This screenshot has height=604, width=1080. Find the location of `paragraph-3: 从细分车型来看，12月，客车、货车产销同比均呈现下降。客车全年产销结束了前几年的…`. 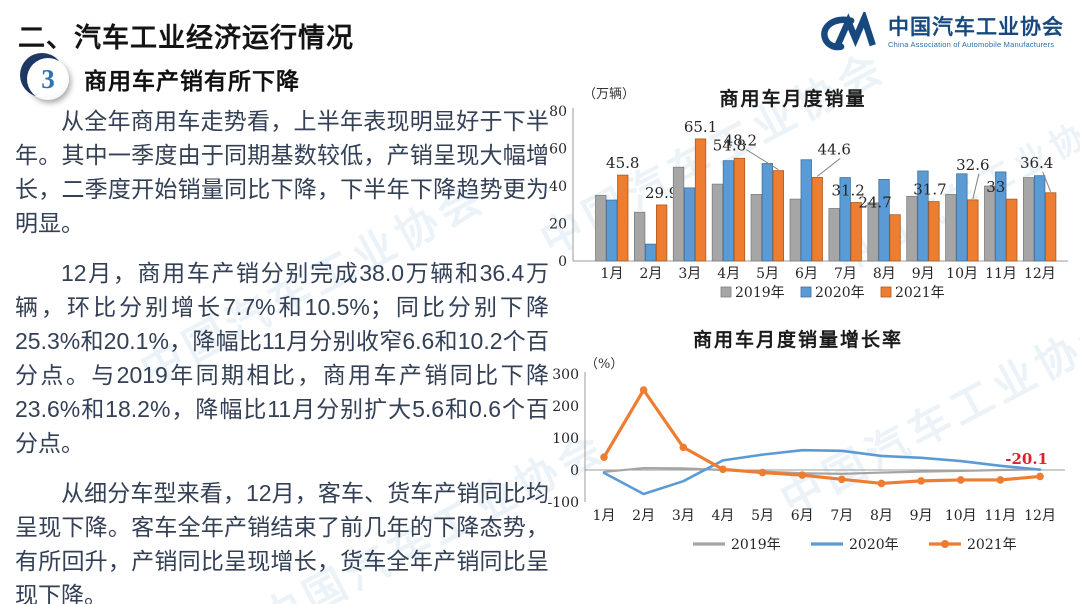

paragraph-3: 从细分车型来看，12月，客车、货车产销同比均呈现下降。客车全年产销结束了前几年的… is located at coordinates (282, 542).